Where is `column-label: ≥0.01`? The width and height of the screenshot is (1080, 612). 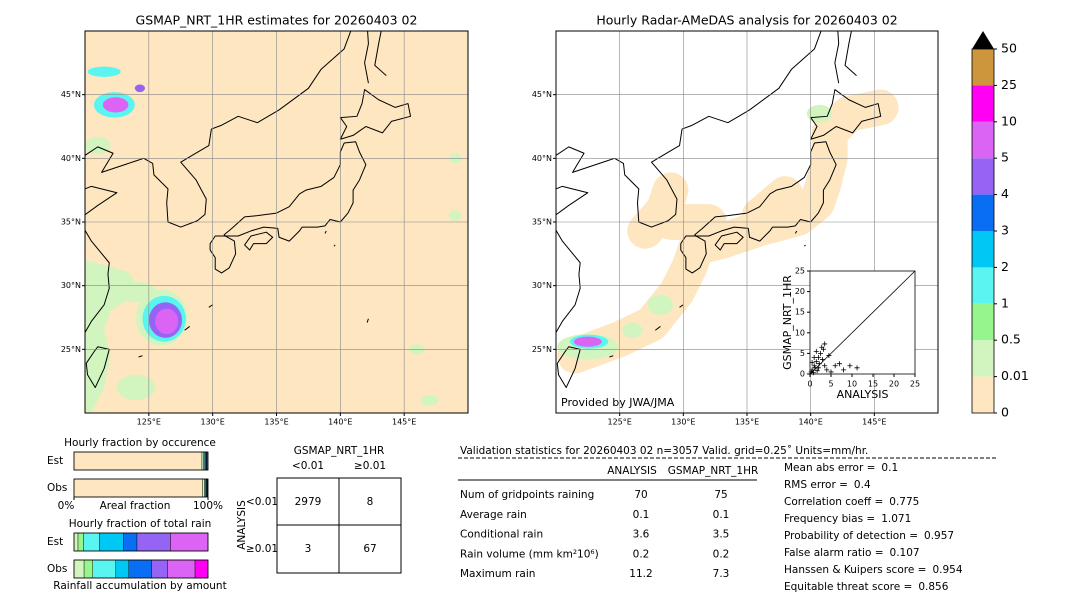
column-label: ≥0.01 is located at coordinates (370, 466).